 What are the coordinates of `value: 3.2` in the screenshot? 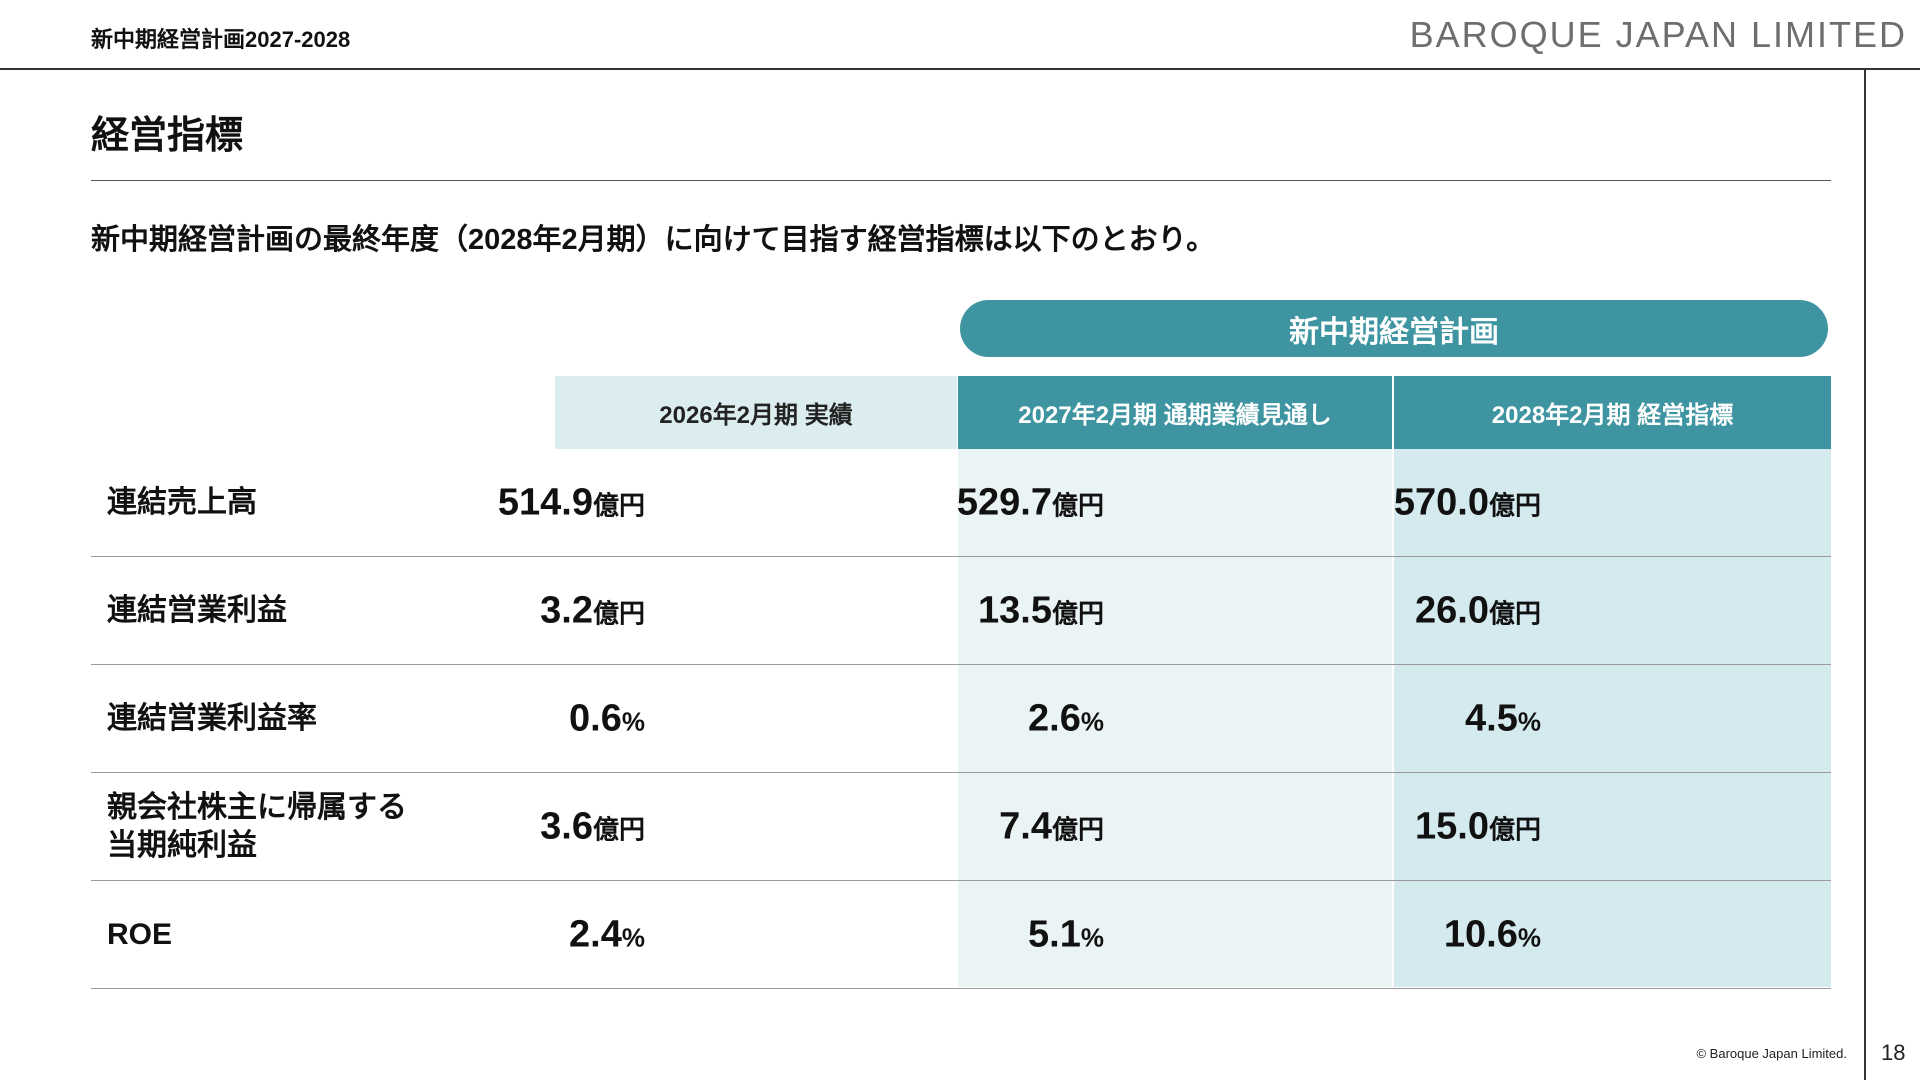 It's located at (566, 610).